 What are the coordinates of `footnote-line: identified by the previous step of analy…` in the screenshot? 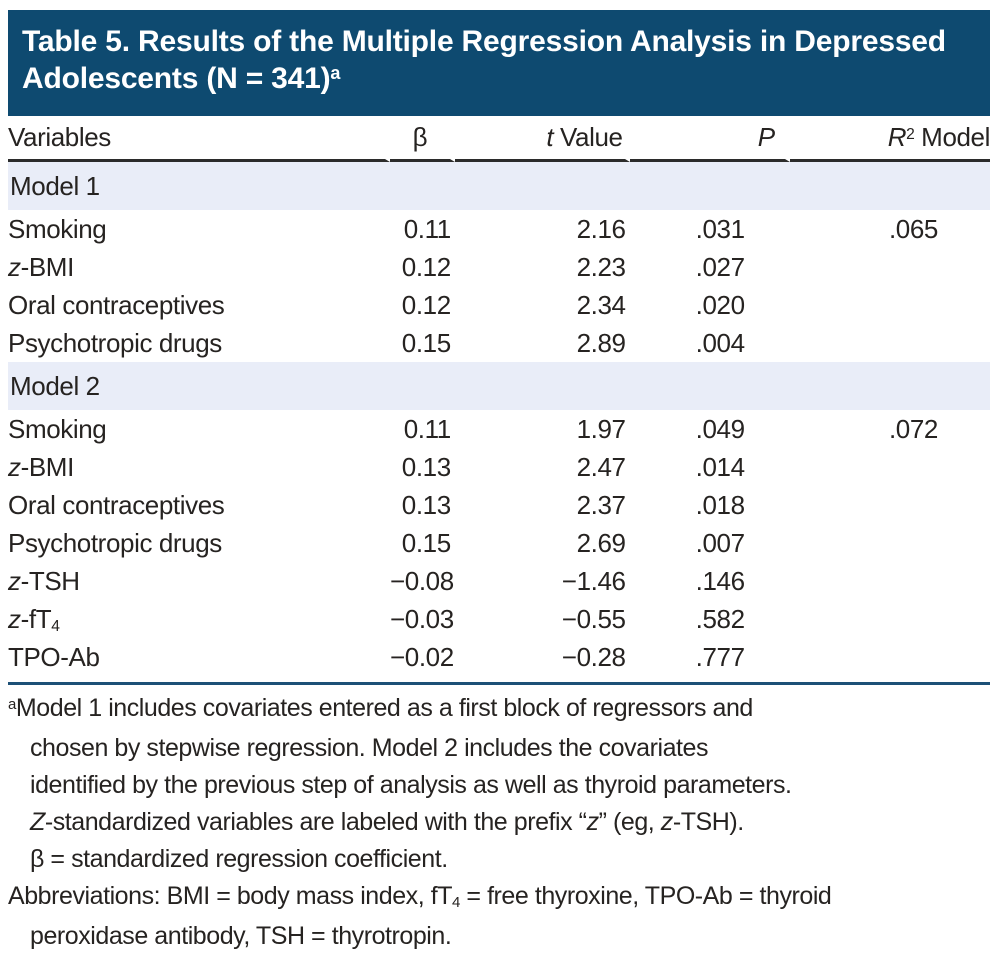 It's located at (411, 785).